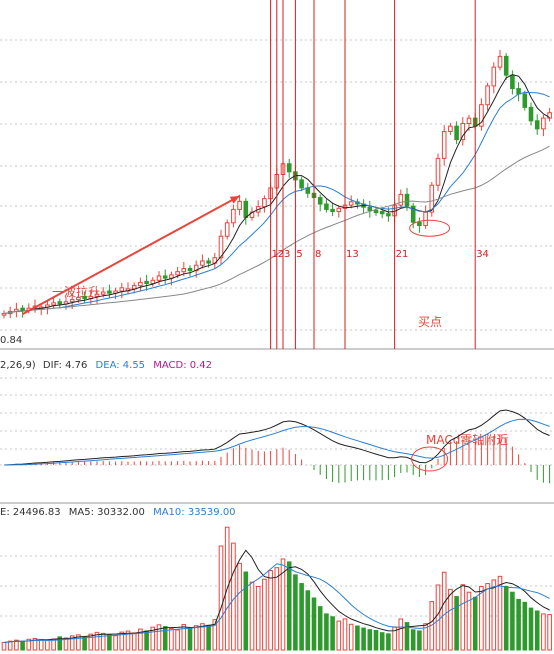 The height and width of the screenshot is (654, 554). Describe the element at coordinates (467, 439) in the screenshot. I see `macd-zero-annotation: MACd零轴附近` at that location.